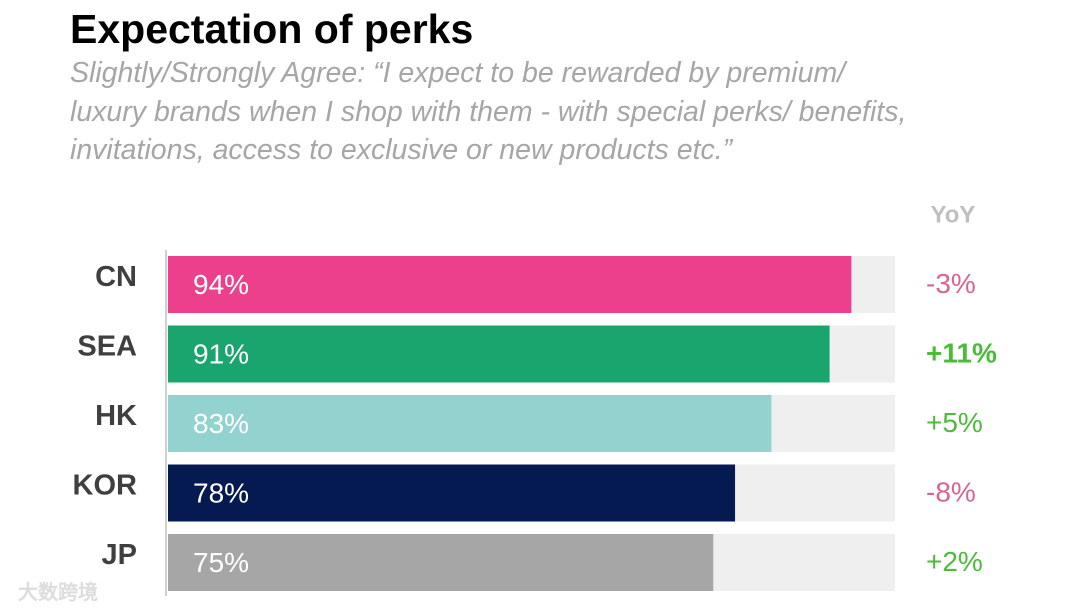  Describe the element at coordinates (272, 29) in the screenshot. I see `chart-title: Expectation of perks` at that location.